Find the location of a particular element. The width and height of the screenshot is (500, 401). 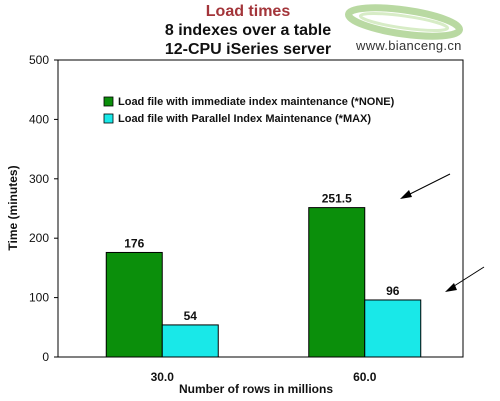

data-label: 96 is located at coordinates (393, 291).